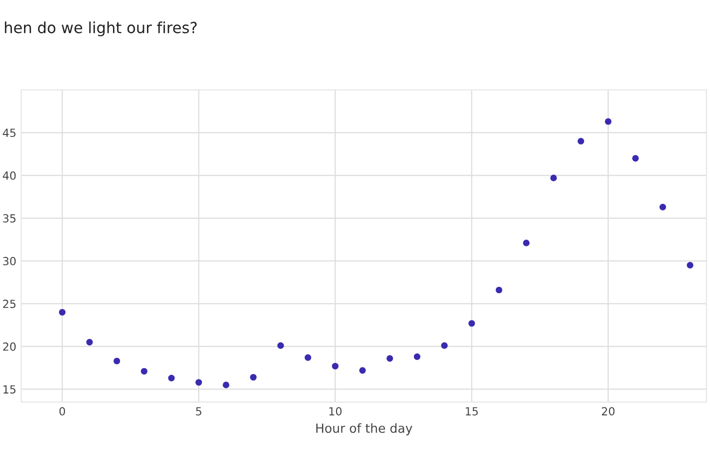 The image size is (710, 473). Describe the element at coordinates (335, 411) in the screenshot. I see `x-tick-label: 10` at that location.